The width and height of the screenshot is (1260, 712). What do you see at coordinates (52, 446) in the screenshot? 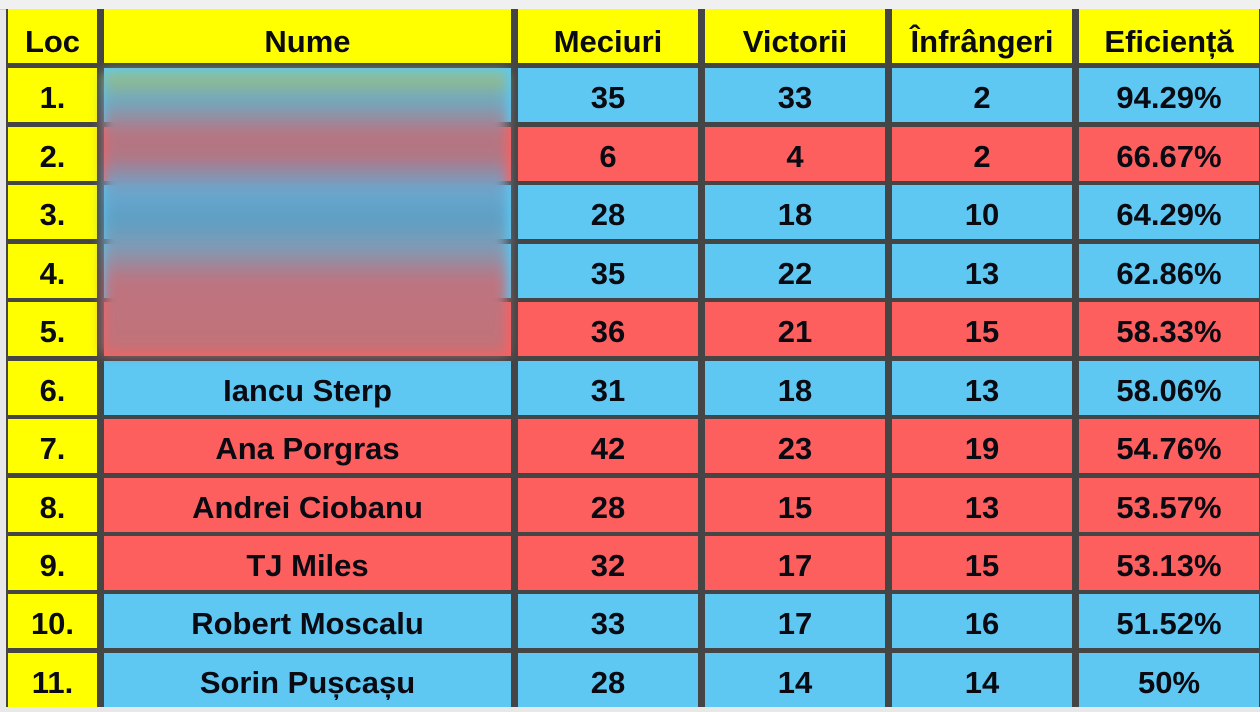
I see `cell-loc: 7.` at bounding box center [52, 446].